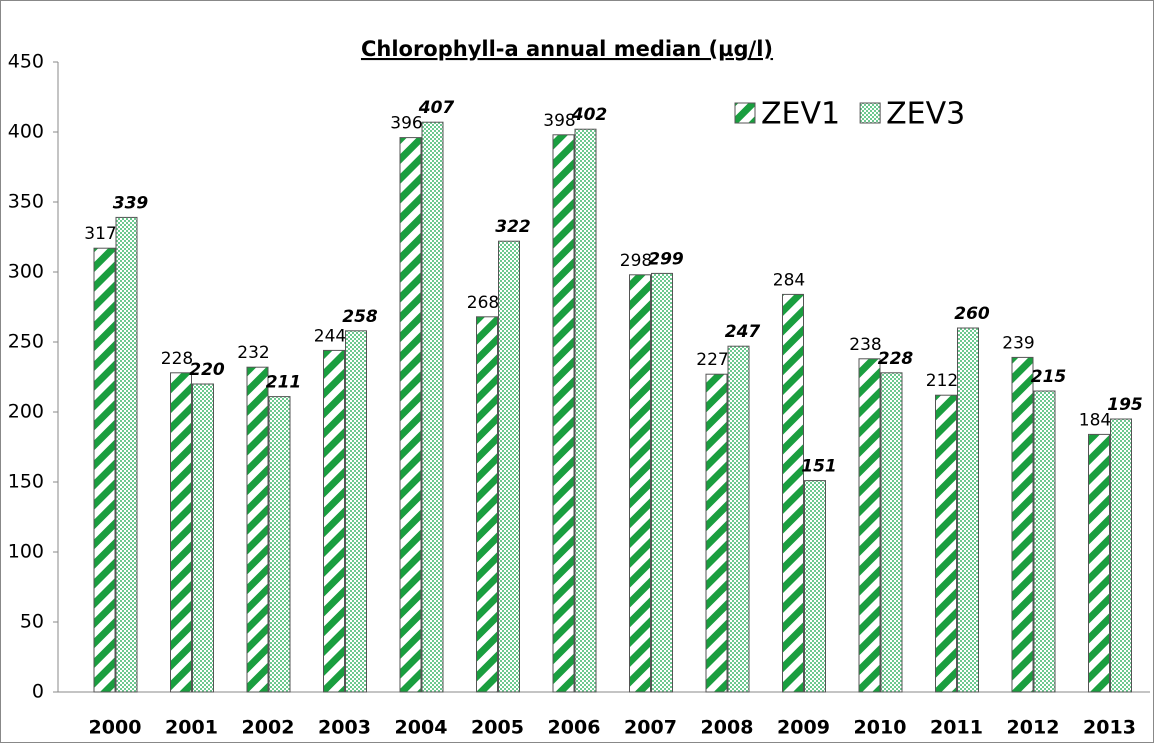 The width and height of the screenshot is (1155, 744). Describe the element at coordinates (344, 728) in the screenshot. I see `x-tick-label: 2003` at that location.